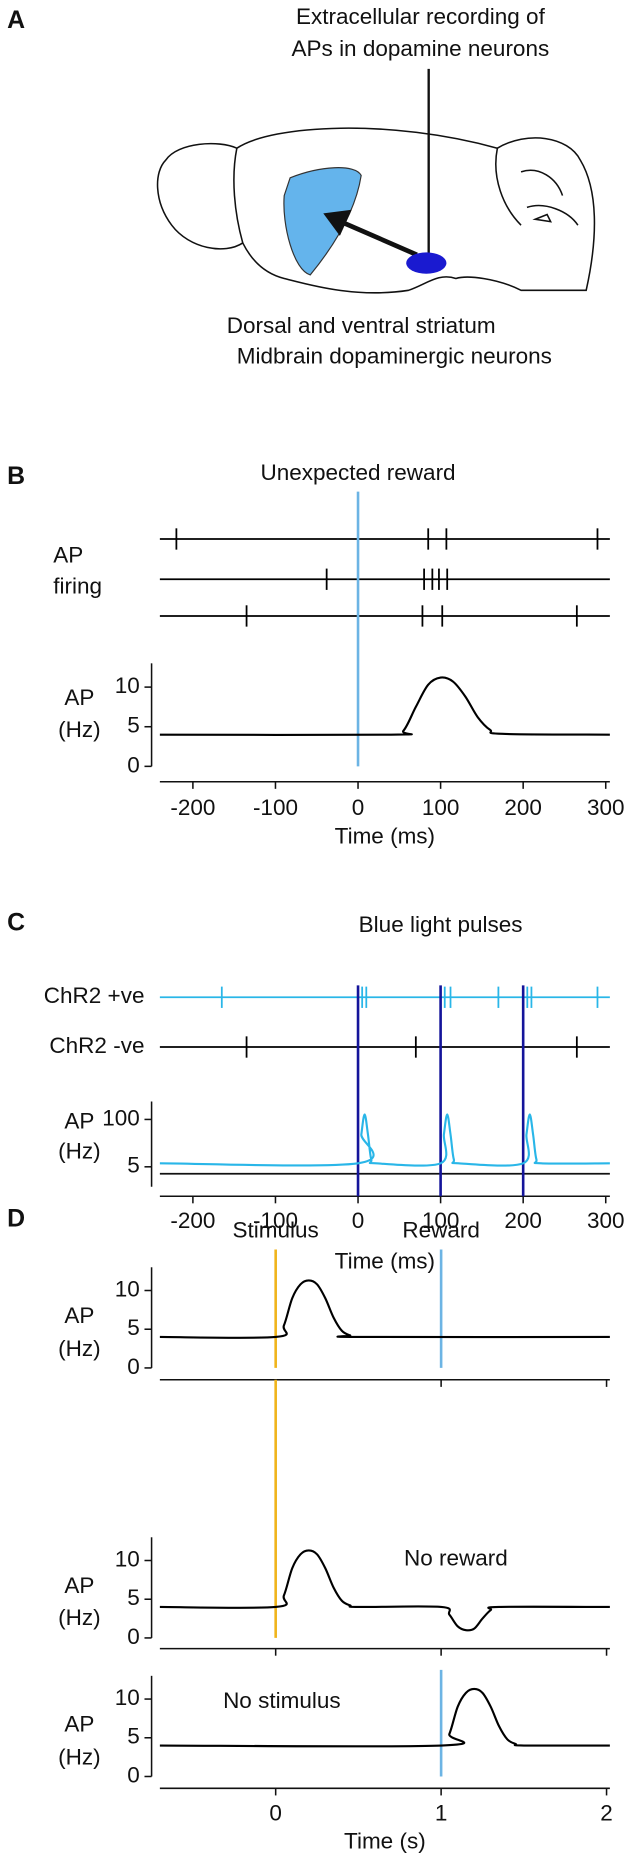 Image resolution: width=630 pixels, height=1856 pixels. I want to click on panel-label: C, so click(16, 922).